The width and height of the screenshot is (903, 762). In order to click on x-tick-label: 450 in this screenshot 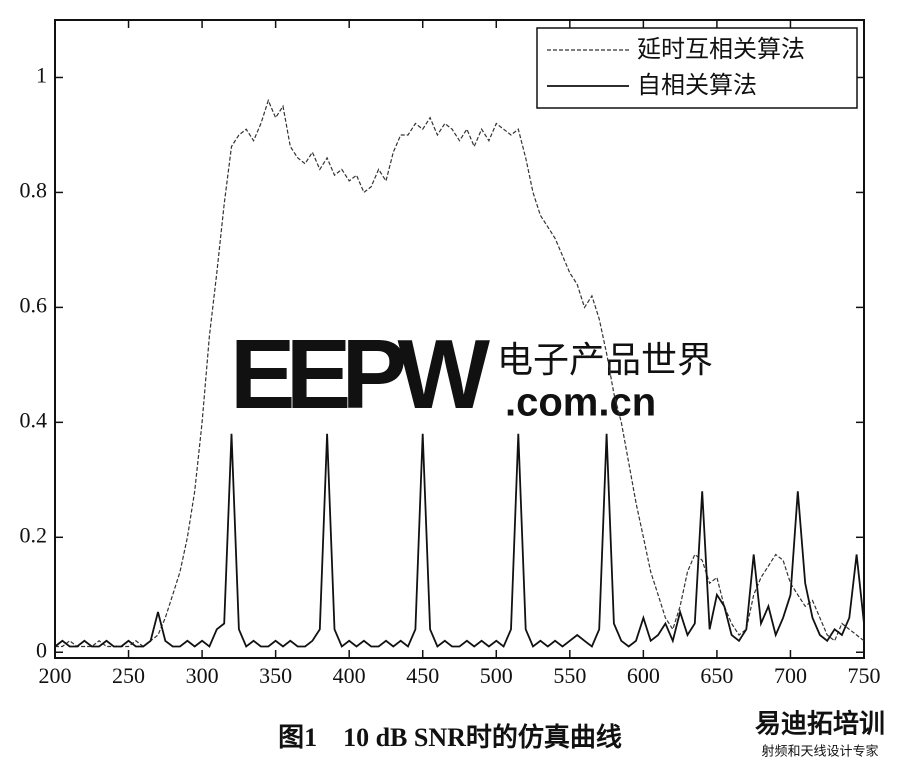, I will do `click(422, 675)`.